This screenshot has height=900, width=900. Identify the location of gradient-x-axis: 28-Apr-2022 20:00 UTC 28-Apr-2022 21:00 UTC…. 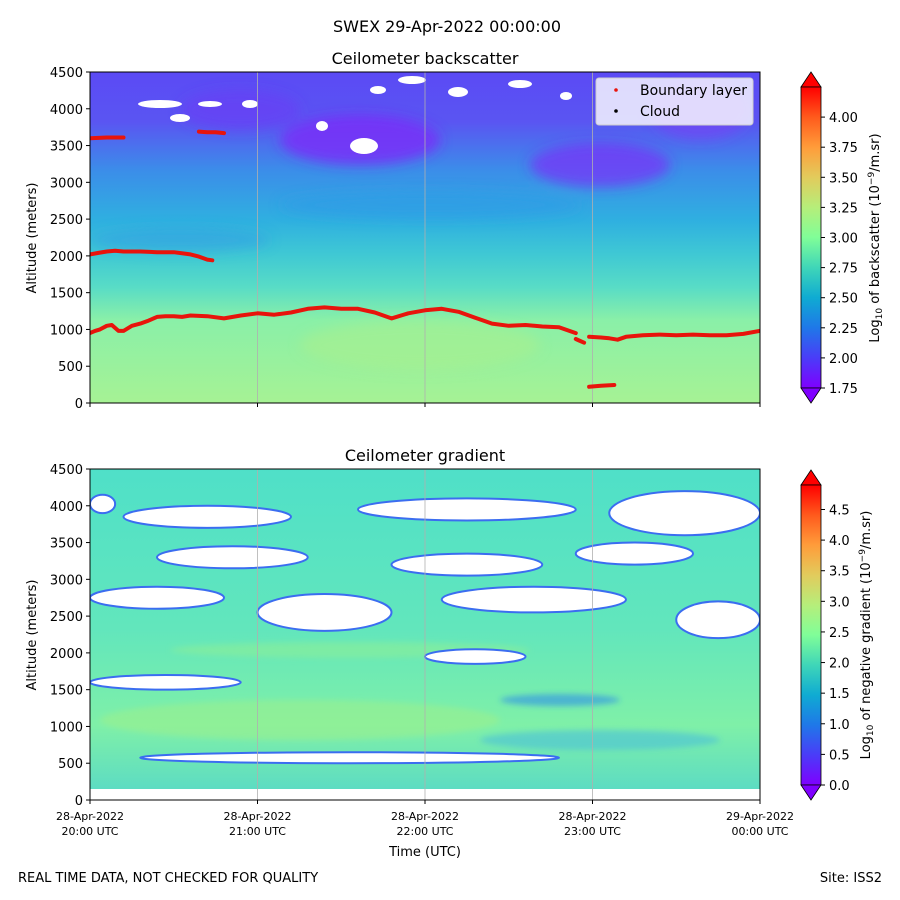
(425, 819).